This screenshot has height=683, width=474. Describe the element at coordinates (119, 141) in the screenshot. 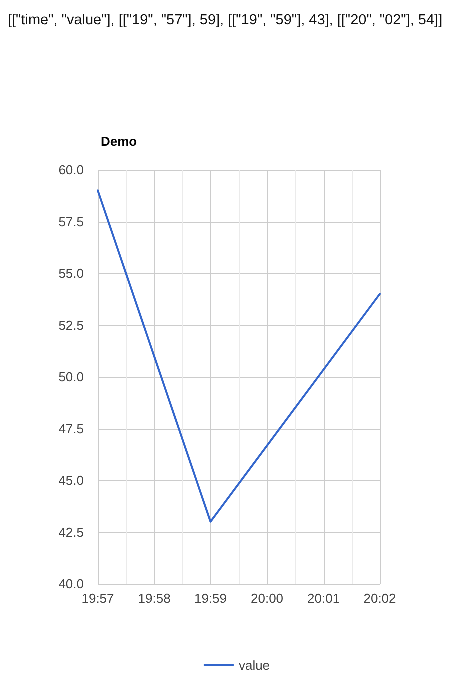

I see `chart-title: Demo` at that location.